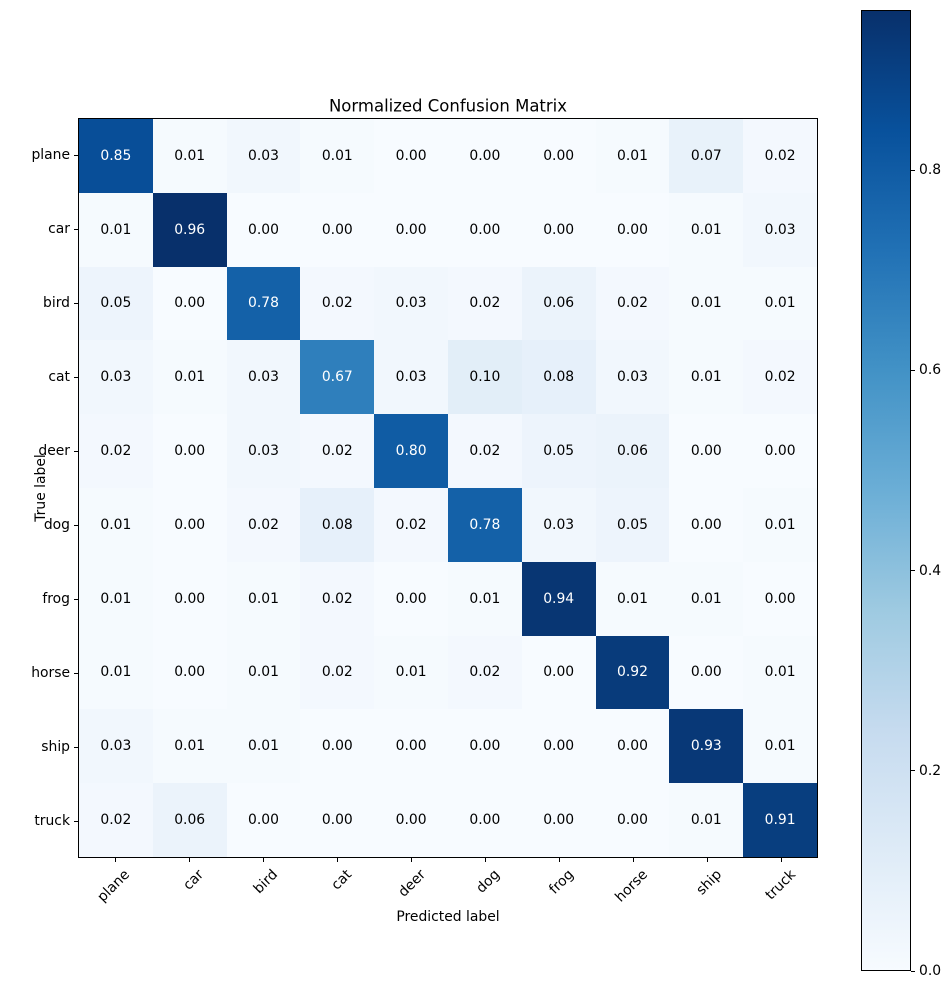 This screenshot has height=990, width=951. What do you see at coordinates (930, 570) in the screenshot?
I see `colorbar-tick-label: 0.4` at bounding box center [930, 570].